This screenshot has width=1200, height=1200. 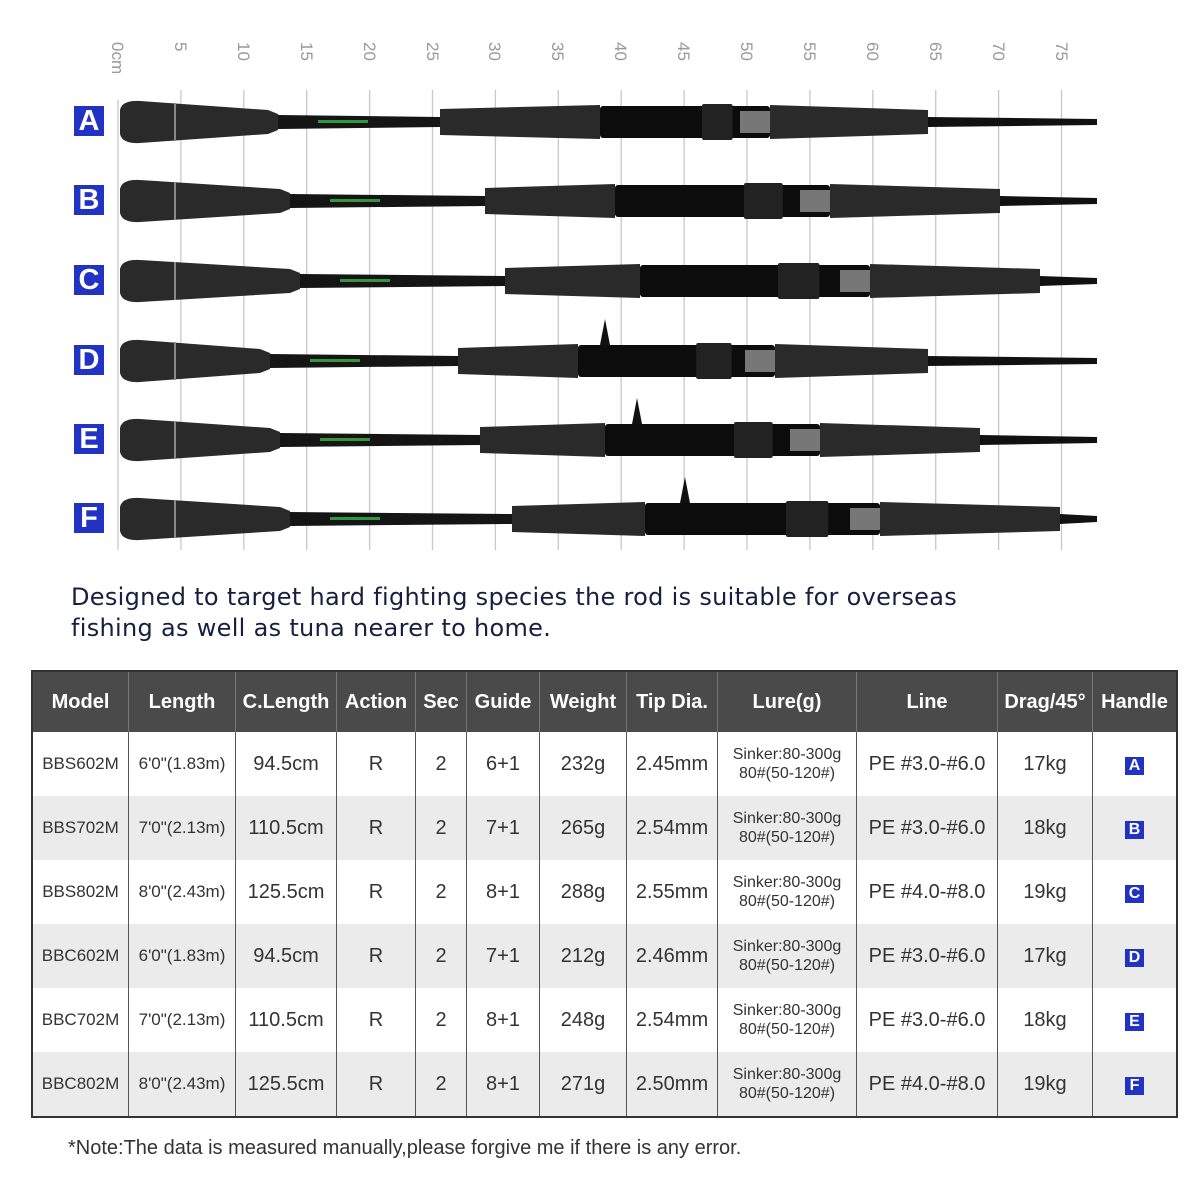 What do you see at coordinates (583, 892) in the screenshot?
I see `cell-weight: 288g` at bounding box center [583, 892].